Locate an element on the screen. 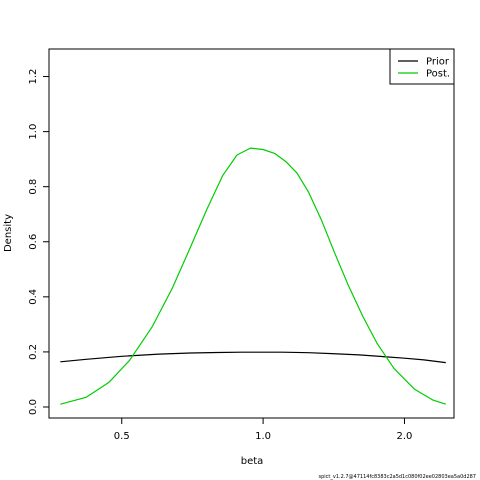 This screenshot has height=480, width=480. y-tick-label-0: 0.0 is located at coordinates (33, 407).